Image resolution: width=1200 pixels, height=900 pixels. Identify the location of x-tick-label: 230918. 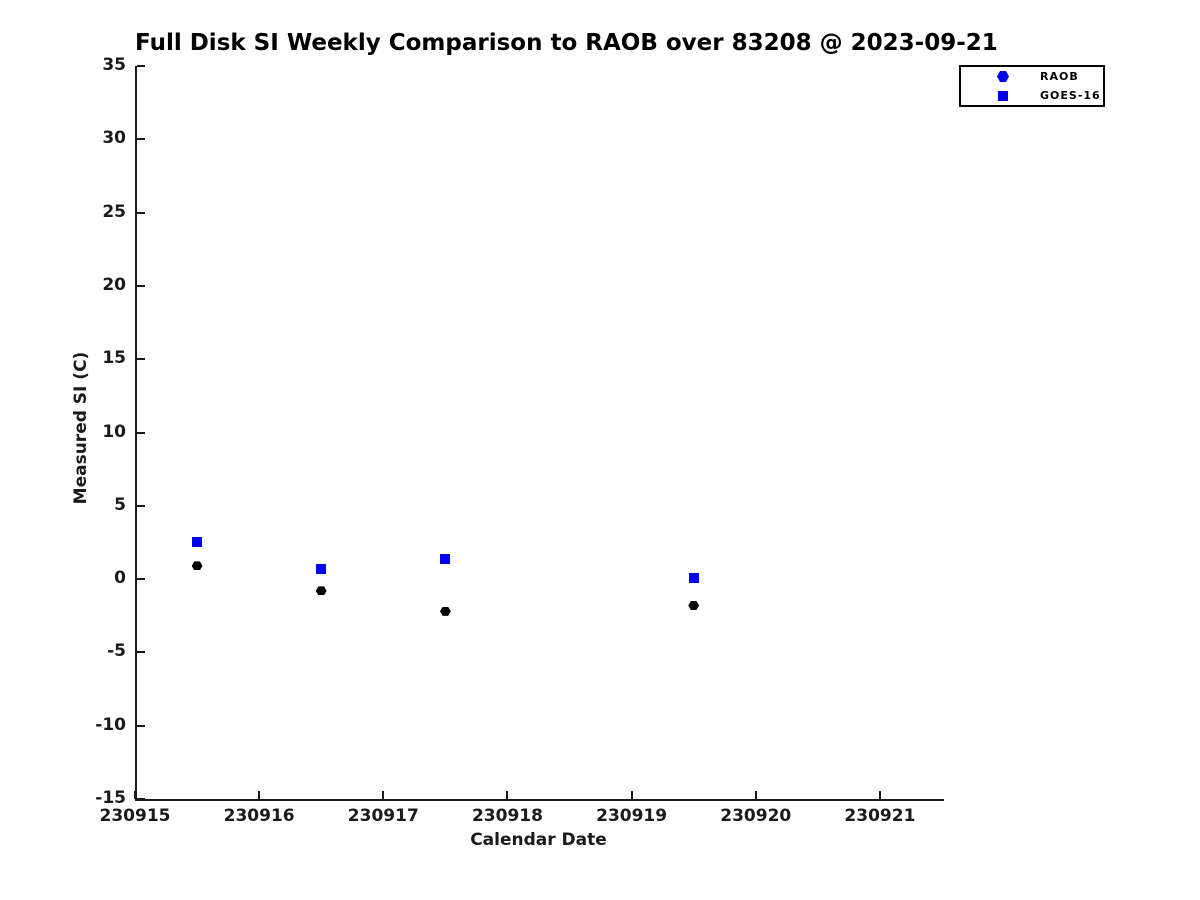
(507, 816).